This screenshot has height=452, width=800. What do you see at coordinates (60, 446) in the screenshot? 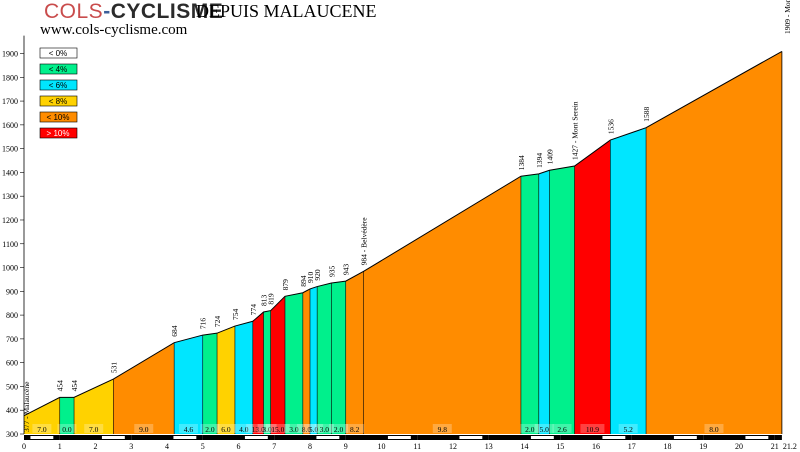
I see `x-tick-label: 1` at bounding box center [60, 446].